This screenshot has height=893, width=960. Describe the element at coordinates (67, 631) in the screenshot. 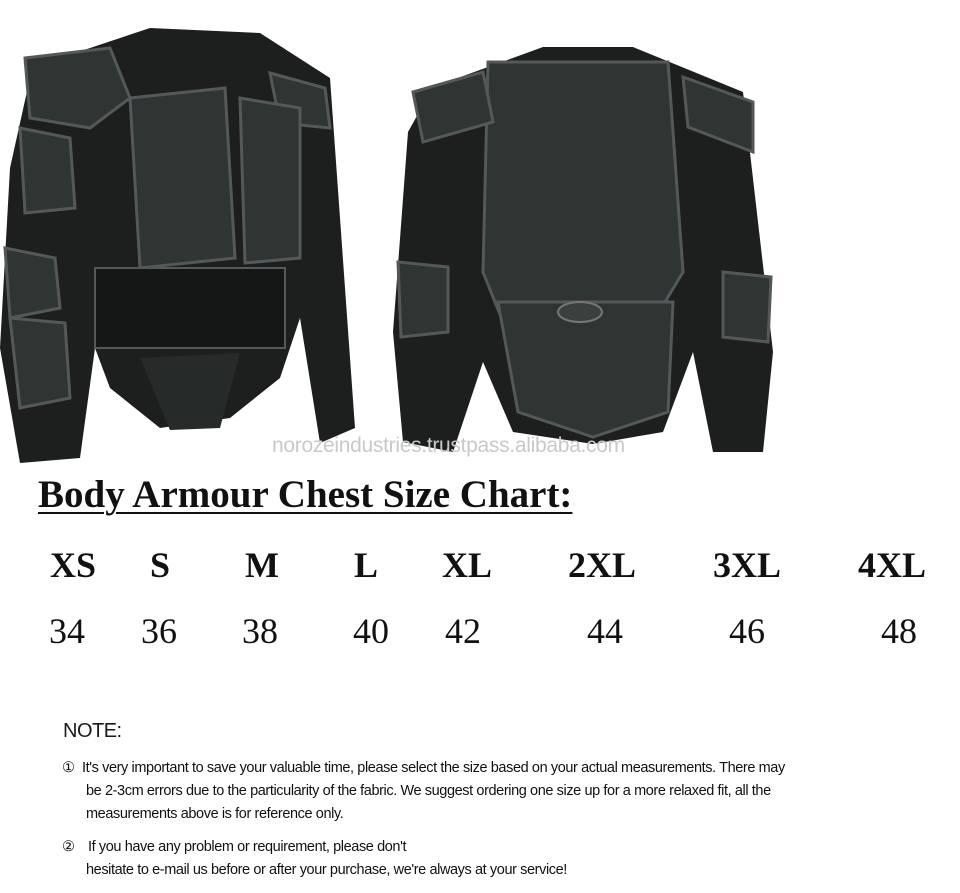

I see `chest-value: 34` at that location.